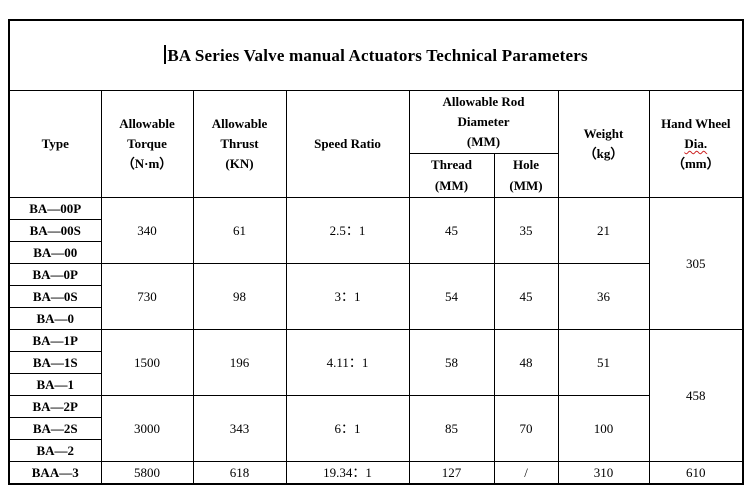 The height and width of the screenshot is (490, 751). Describe the element at coordinates (147, 428) in the screenshot. I see `torque-cell: 3000` at that location.